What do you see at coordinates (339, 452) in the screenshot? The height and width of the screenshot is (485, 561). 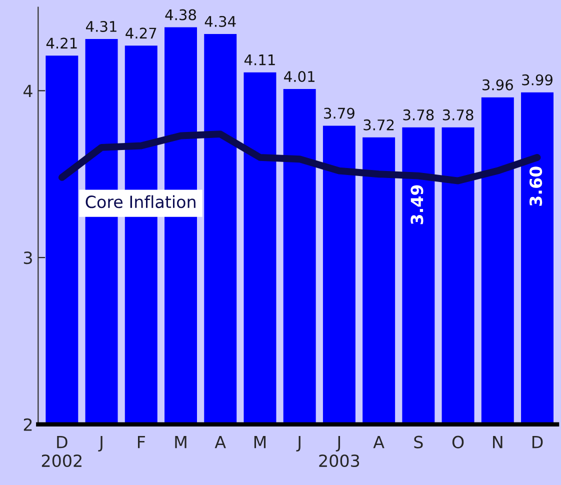 I see `x-tick-label: J 2003` at bounding box center [339, 452].